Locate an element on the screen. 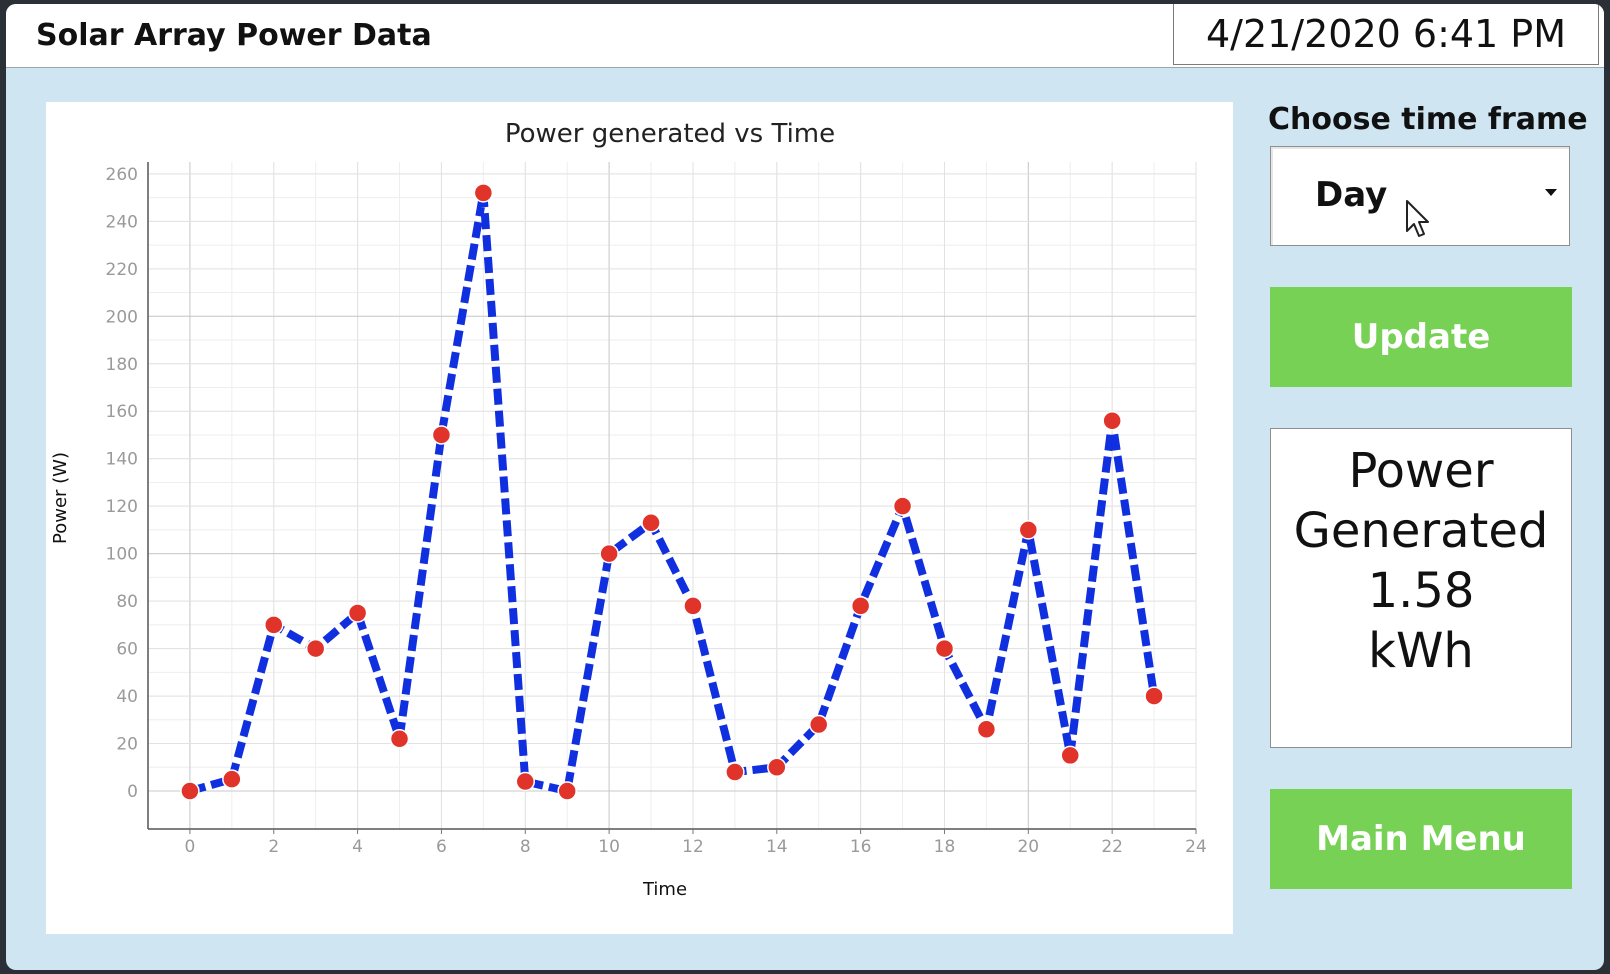 The image size is (1610, 974). x-tick-label: 12 is located at coordinates (693, 847).